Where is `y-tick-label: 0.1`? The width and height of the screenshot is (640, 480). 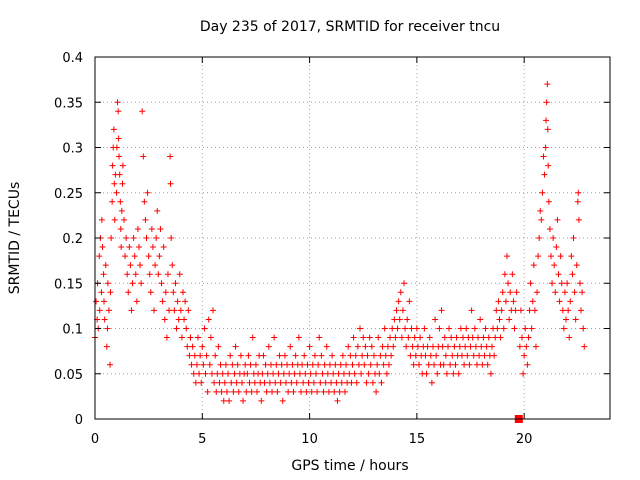
y-tick-label: 0.1 is located at coordinates (72, 330).